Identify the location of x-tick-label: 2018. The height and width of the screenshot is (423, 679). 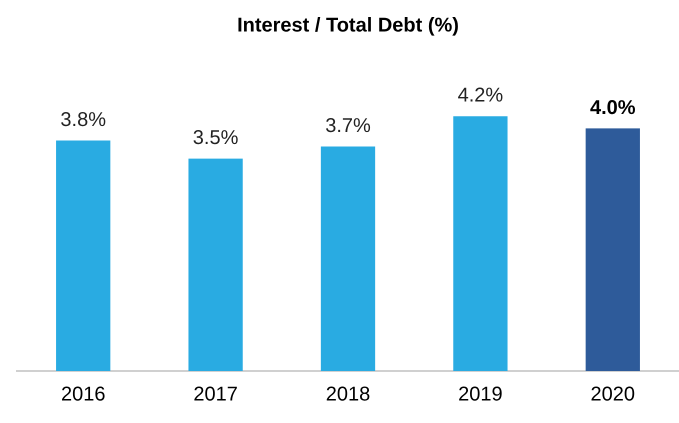
(348, 395).